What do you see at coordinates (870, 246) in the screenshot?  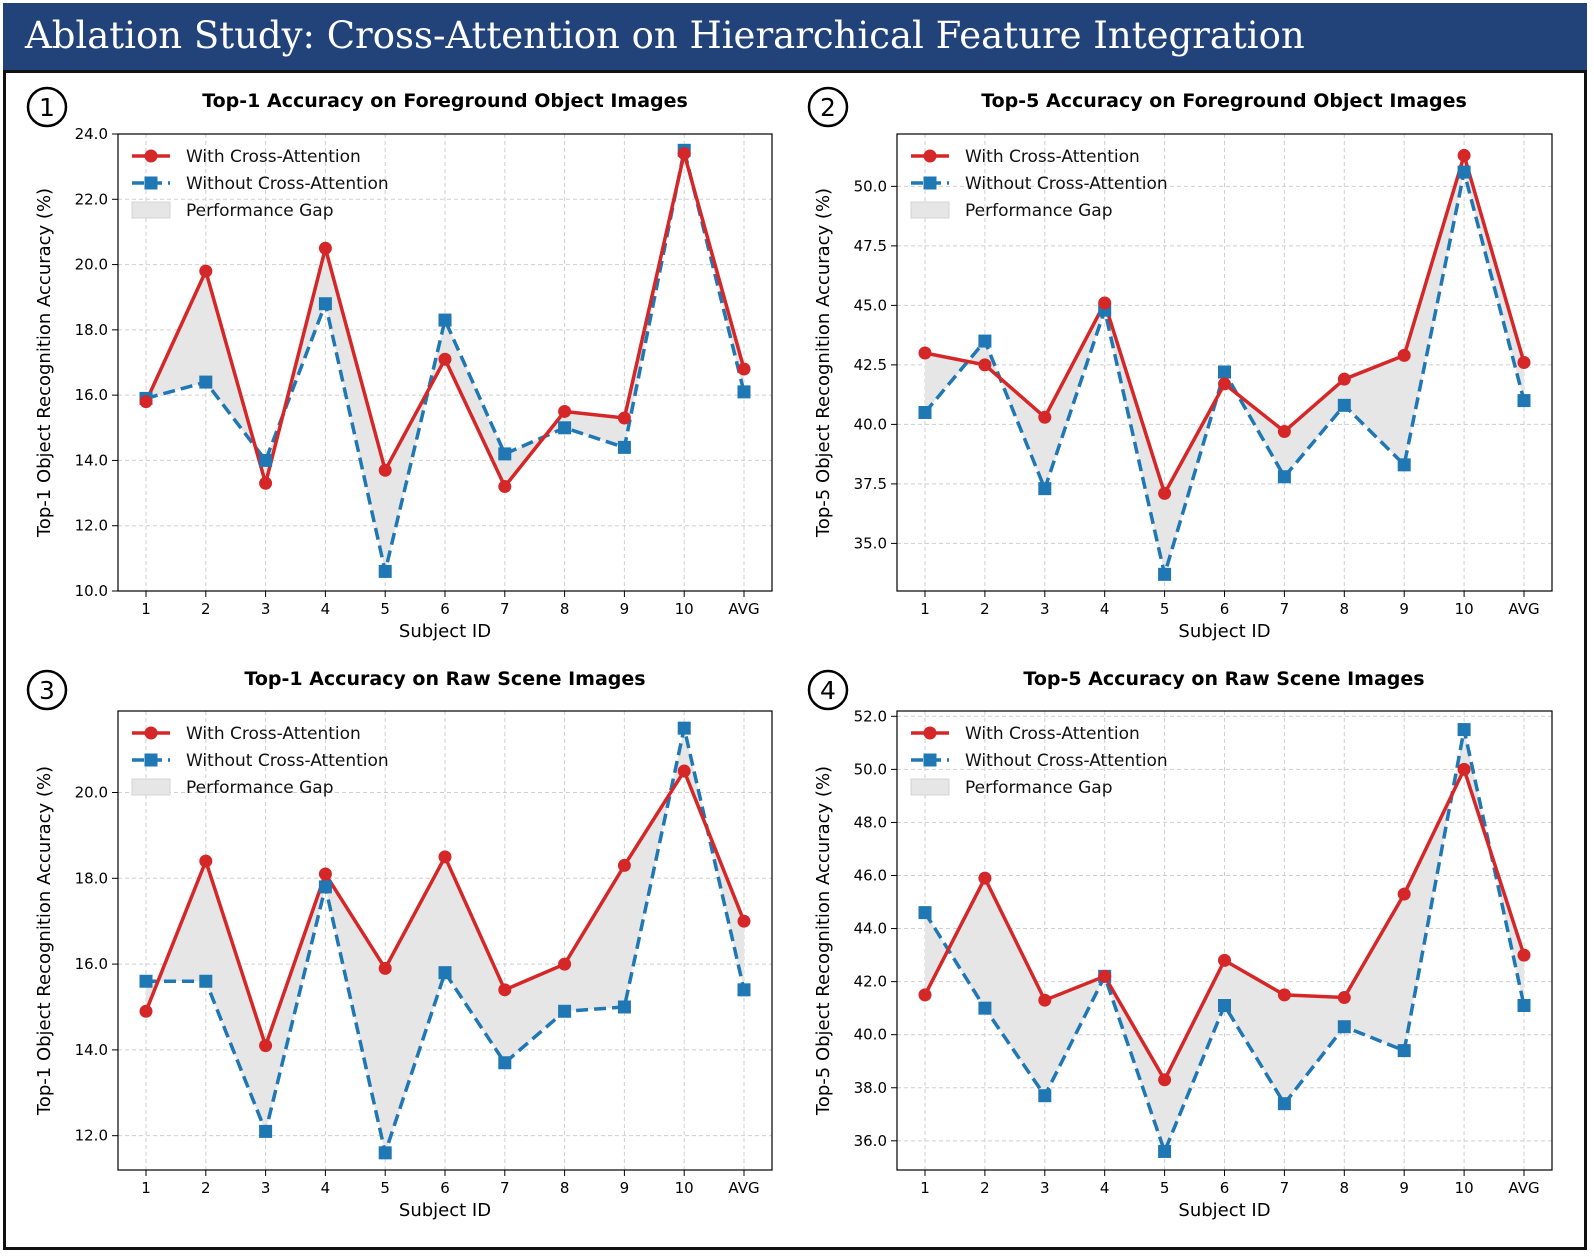 I see `y-tick-label: 47.5` at bounding box center [870, 246].